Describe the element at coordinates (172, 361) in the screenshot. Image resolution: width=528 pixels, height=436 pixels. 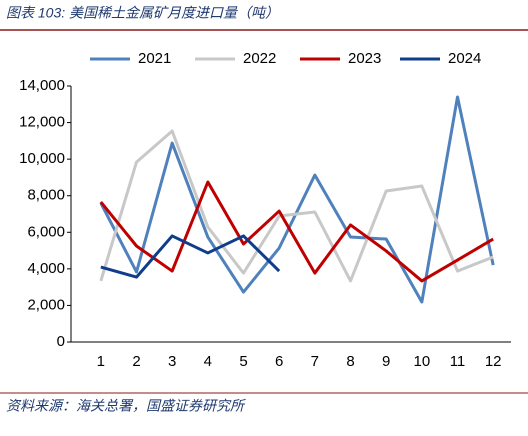
I see `x-tick-label: 3` at that location.